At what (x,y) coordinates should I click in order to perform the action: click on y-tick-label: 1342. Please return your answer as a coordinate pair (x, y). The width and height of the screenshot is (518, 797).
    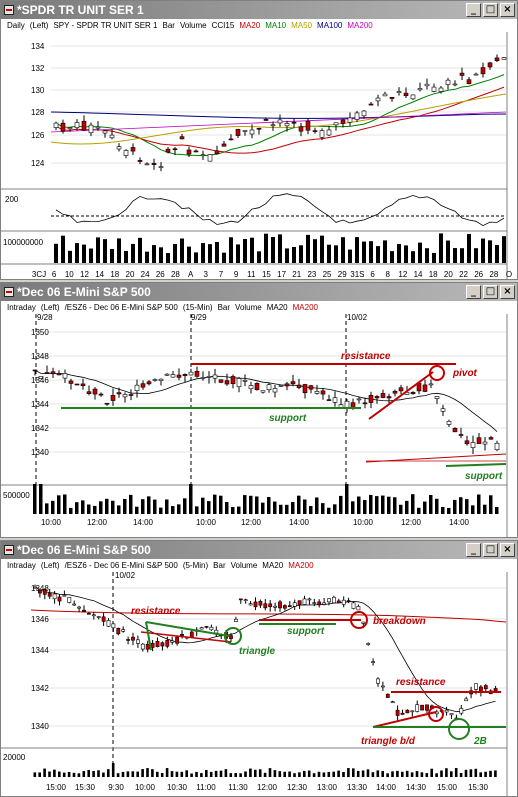
    Looking at the image, I should click on (40, 428).